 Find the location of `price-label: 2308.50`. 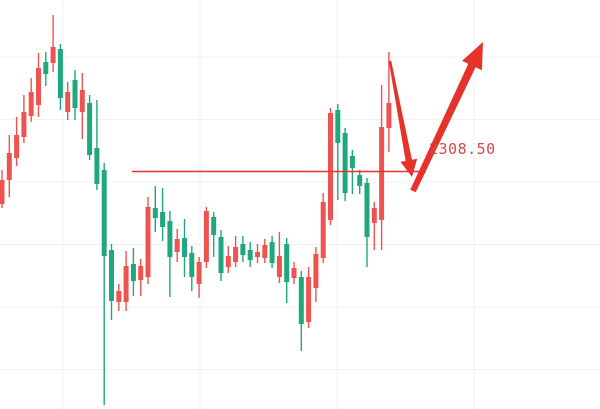

price-label: 2308.50 is located at coordinates (462, 149).